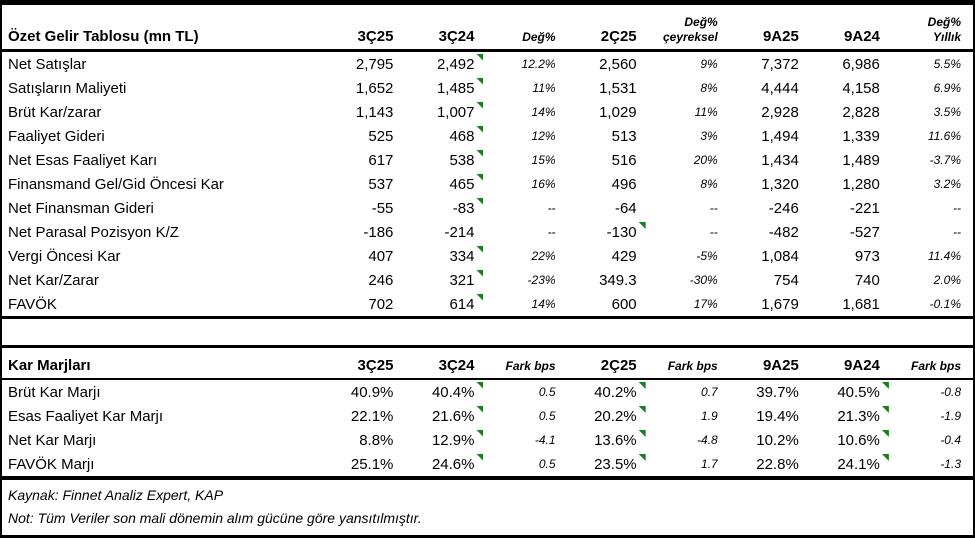  I want to click on value-text: 740, so click(867, 280).